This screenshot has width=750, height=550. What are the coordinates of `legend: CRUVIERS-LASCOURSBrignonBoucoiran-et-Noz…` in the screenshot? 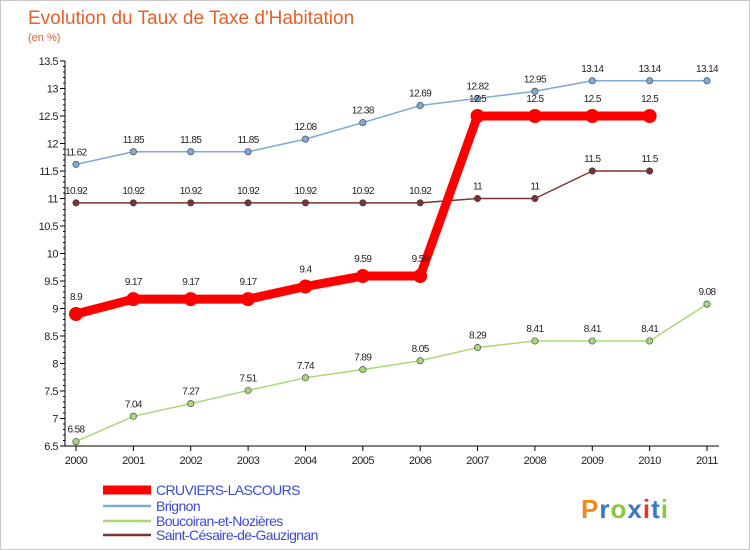 It's located at (210, 512).